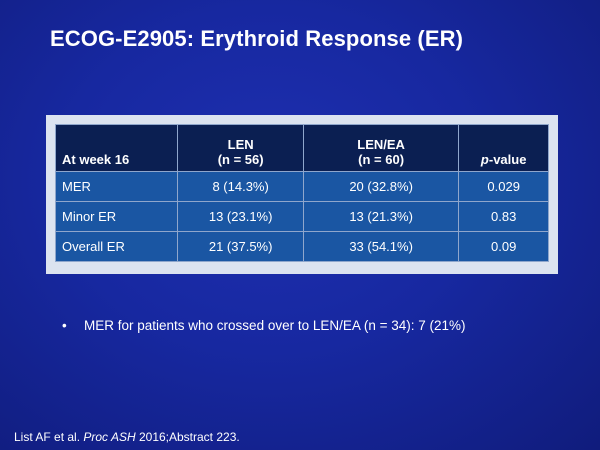 The width and height of the screenshot is (600, 450). What do you see at coordinates (109, 437) in the screenshot?
I see `citation-journal: Proc ASH` at bounding box center [109, 437].